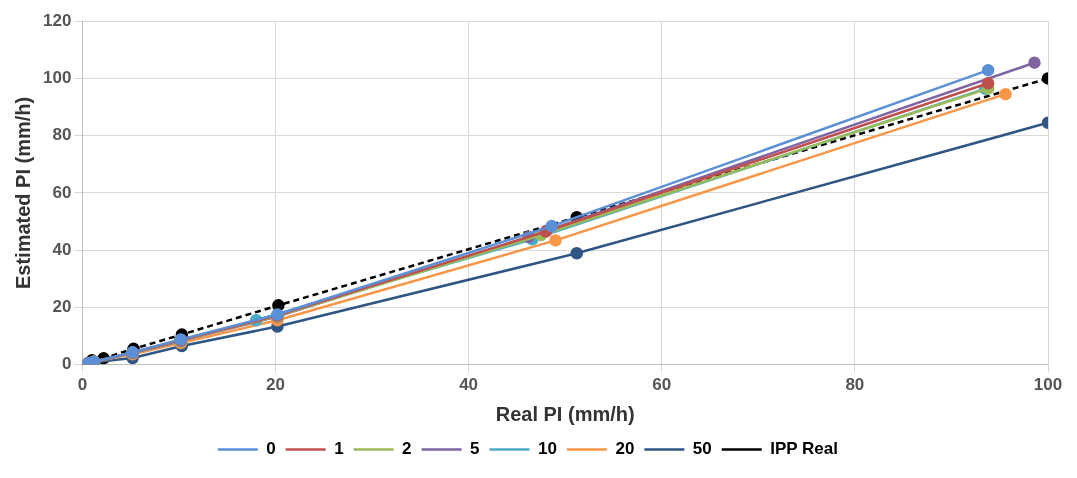 This screenshot has height=478, width=1077. Describe the element at coordinates (275, 385) in the screenshot. I see `x-tick-label: 20` at that location.